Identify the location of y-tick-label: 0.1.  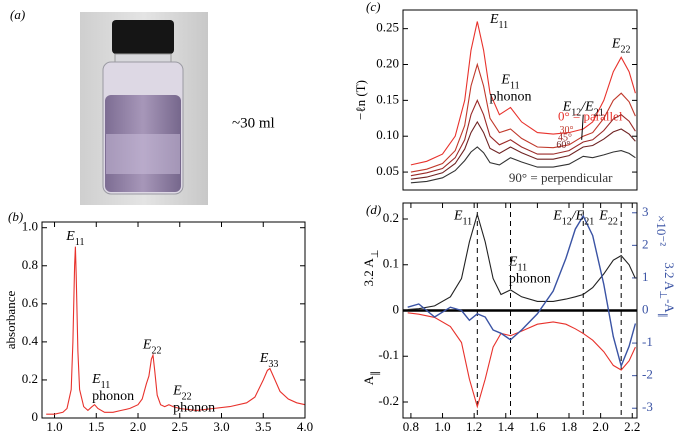
(391, 263).